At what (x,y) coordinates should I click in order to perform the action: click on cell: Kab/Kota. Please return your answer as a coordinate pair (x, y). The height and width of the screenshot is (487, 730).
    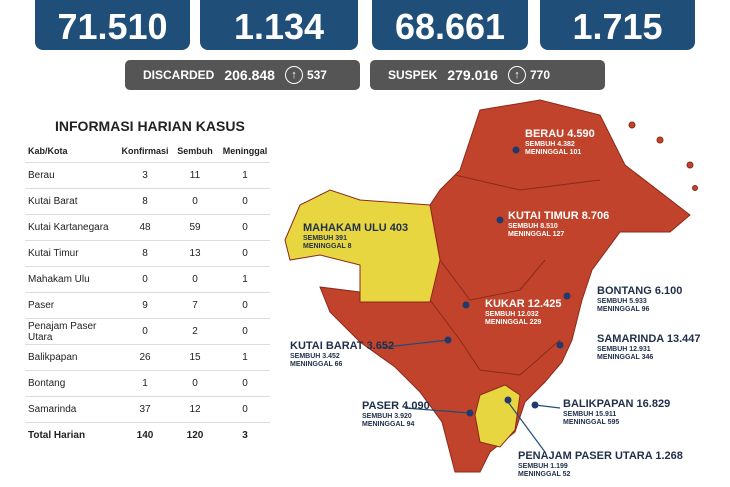
    Looking at the image, I should click on (48, 151).